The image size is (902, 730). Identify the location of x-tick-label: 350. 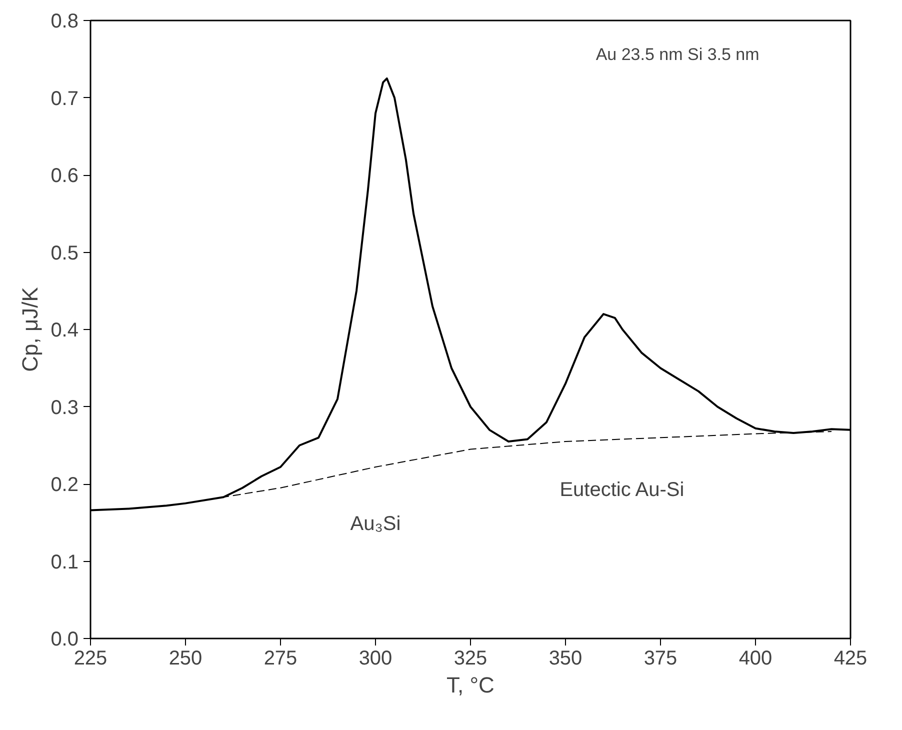
(565, 659).